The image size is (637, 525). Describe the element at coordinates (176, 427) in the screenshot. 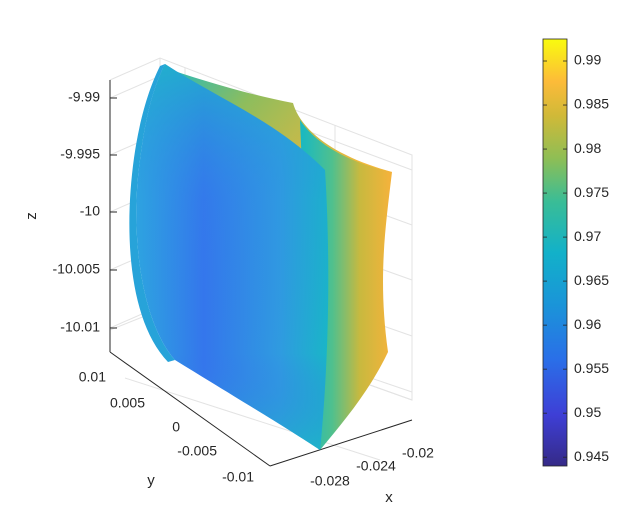

I see `y-tick-label: 0` at that location.